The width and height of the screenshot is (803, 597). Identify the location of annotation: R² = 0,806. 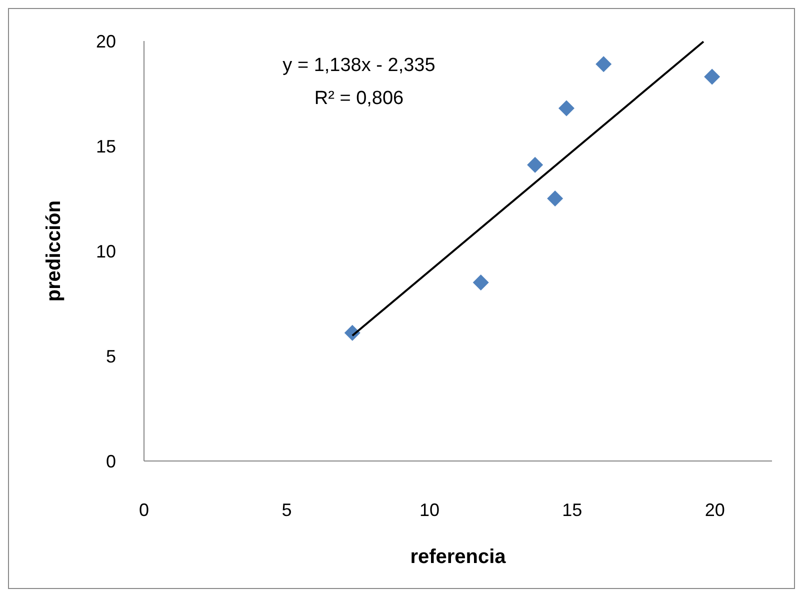
(359, 99).